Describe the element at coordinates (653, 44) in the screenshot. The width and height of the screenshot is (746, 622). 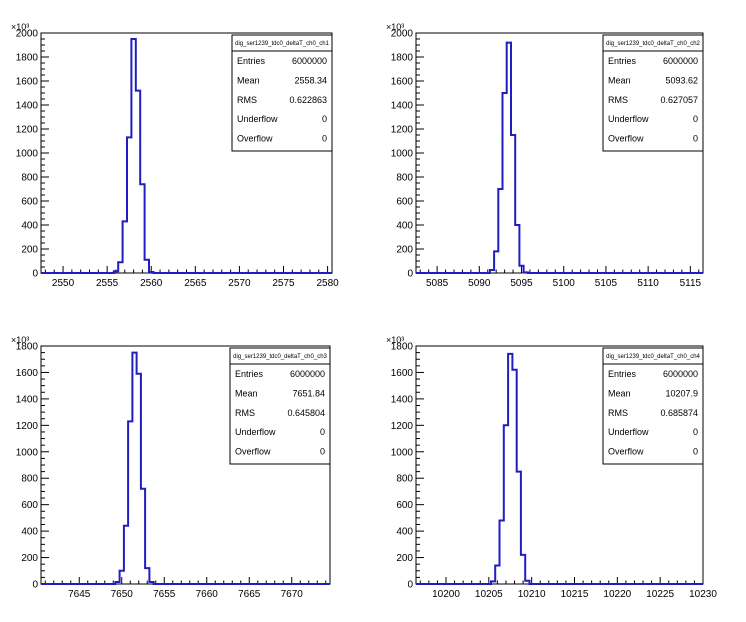
I see `stats-title: dig_ser1239_tdc0_deltaT_ch0_ch2` at that location.